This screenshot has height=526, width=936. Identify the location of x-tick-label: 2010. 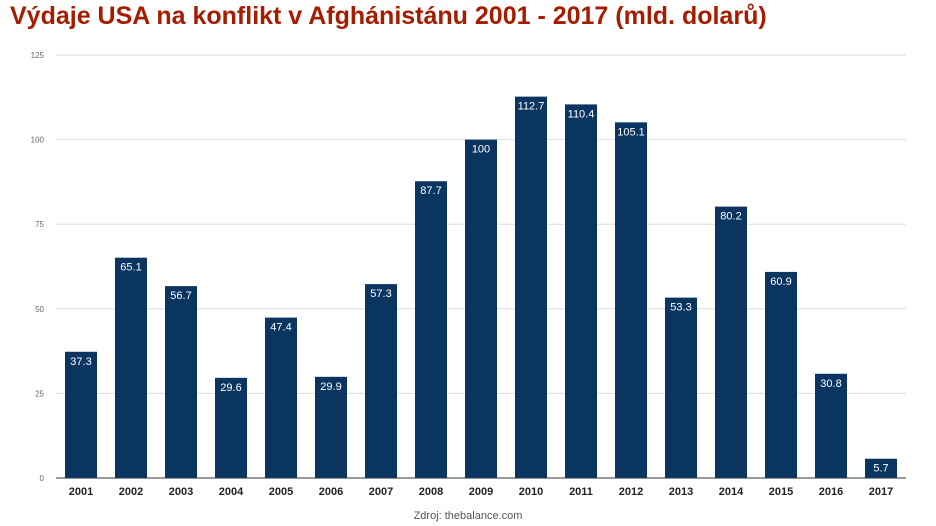
(531, 492).